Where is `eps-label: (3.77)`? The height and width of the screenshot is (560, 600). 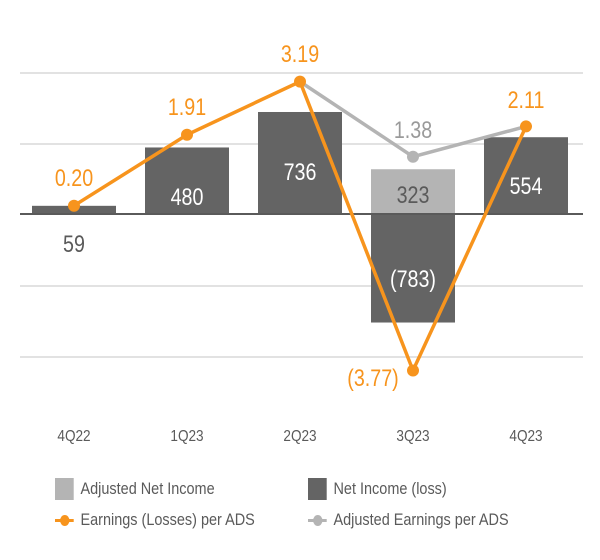
eps-label: (3.77) is located at coordinates (372, 377).